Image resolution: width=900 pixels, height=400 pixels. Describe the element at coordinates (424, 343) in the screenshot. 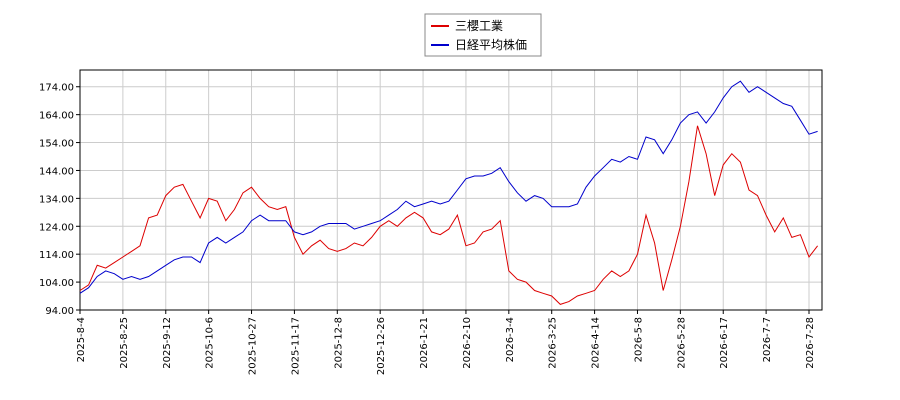

I see `x-tick-label: 2026-1-21` at that location.